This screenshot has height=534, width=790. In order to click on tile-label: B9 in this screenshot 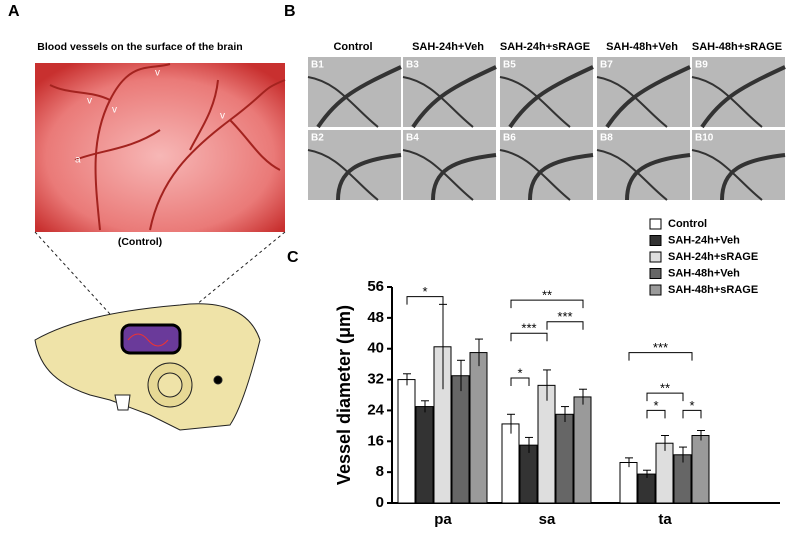, I will do `click(701, 65)`.